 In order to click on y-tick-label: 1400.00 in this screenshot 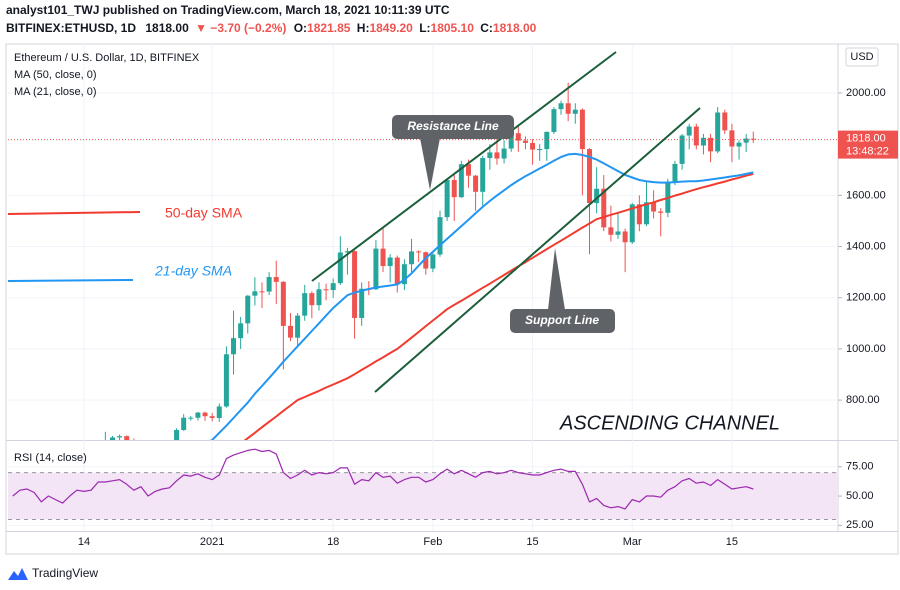, I will do `click(866, 246)`.